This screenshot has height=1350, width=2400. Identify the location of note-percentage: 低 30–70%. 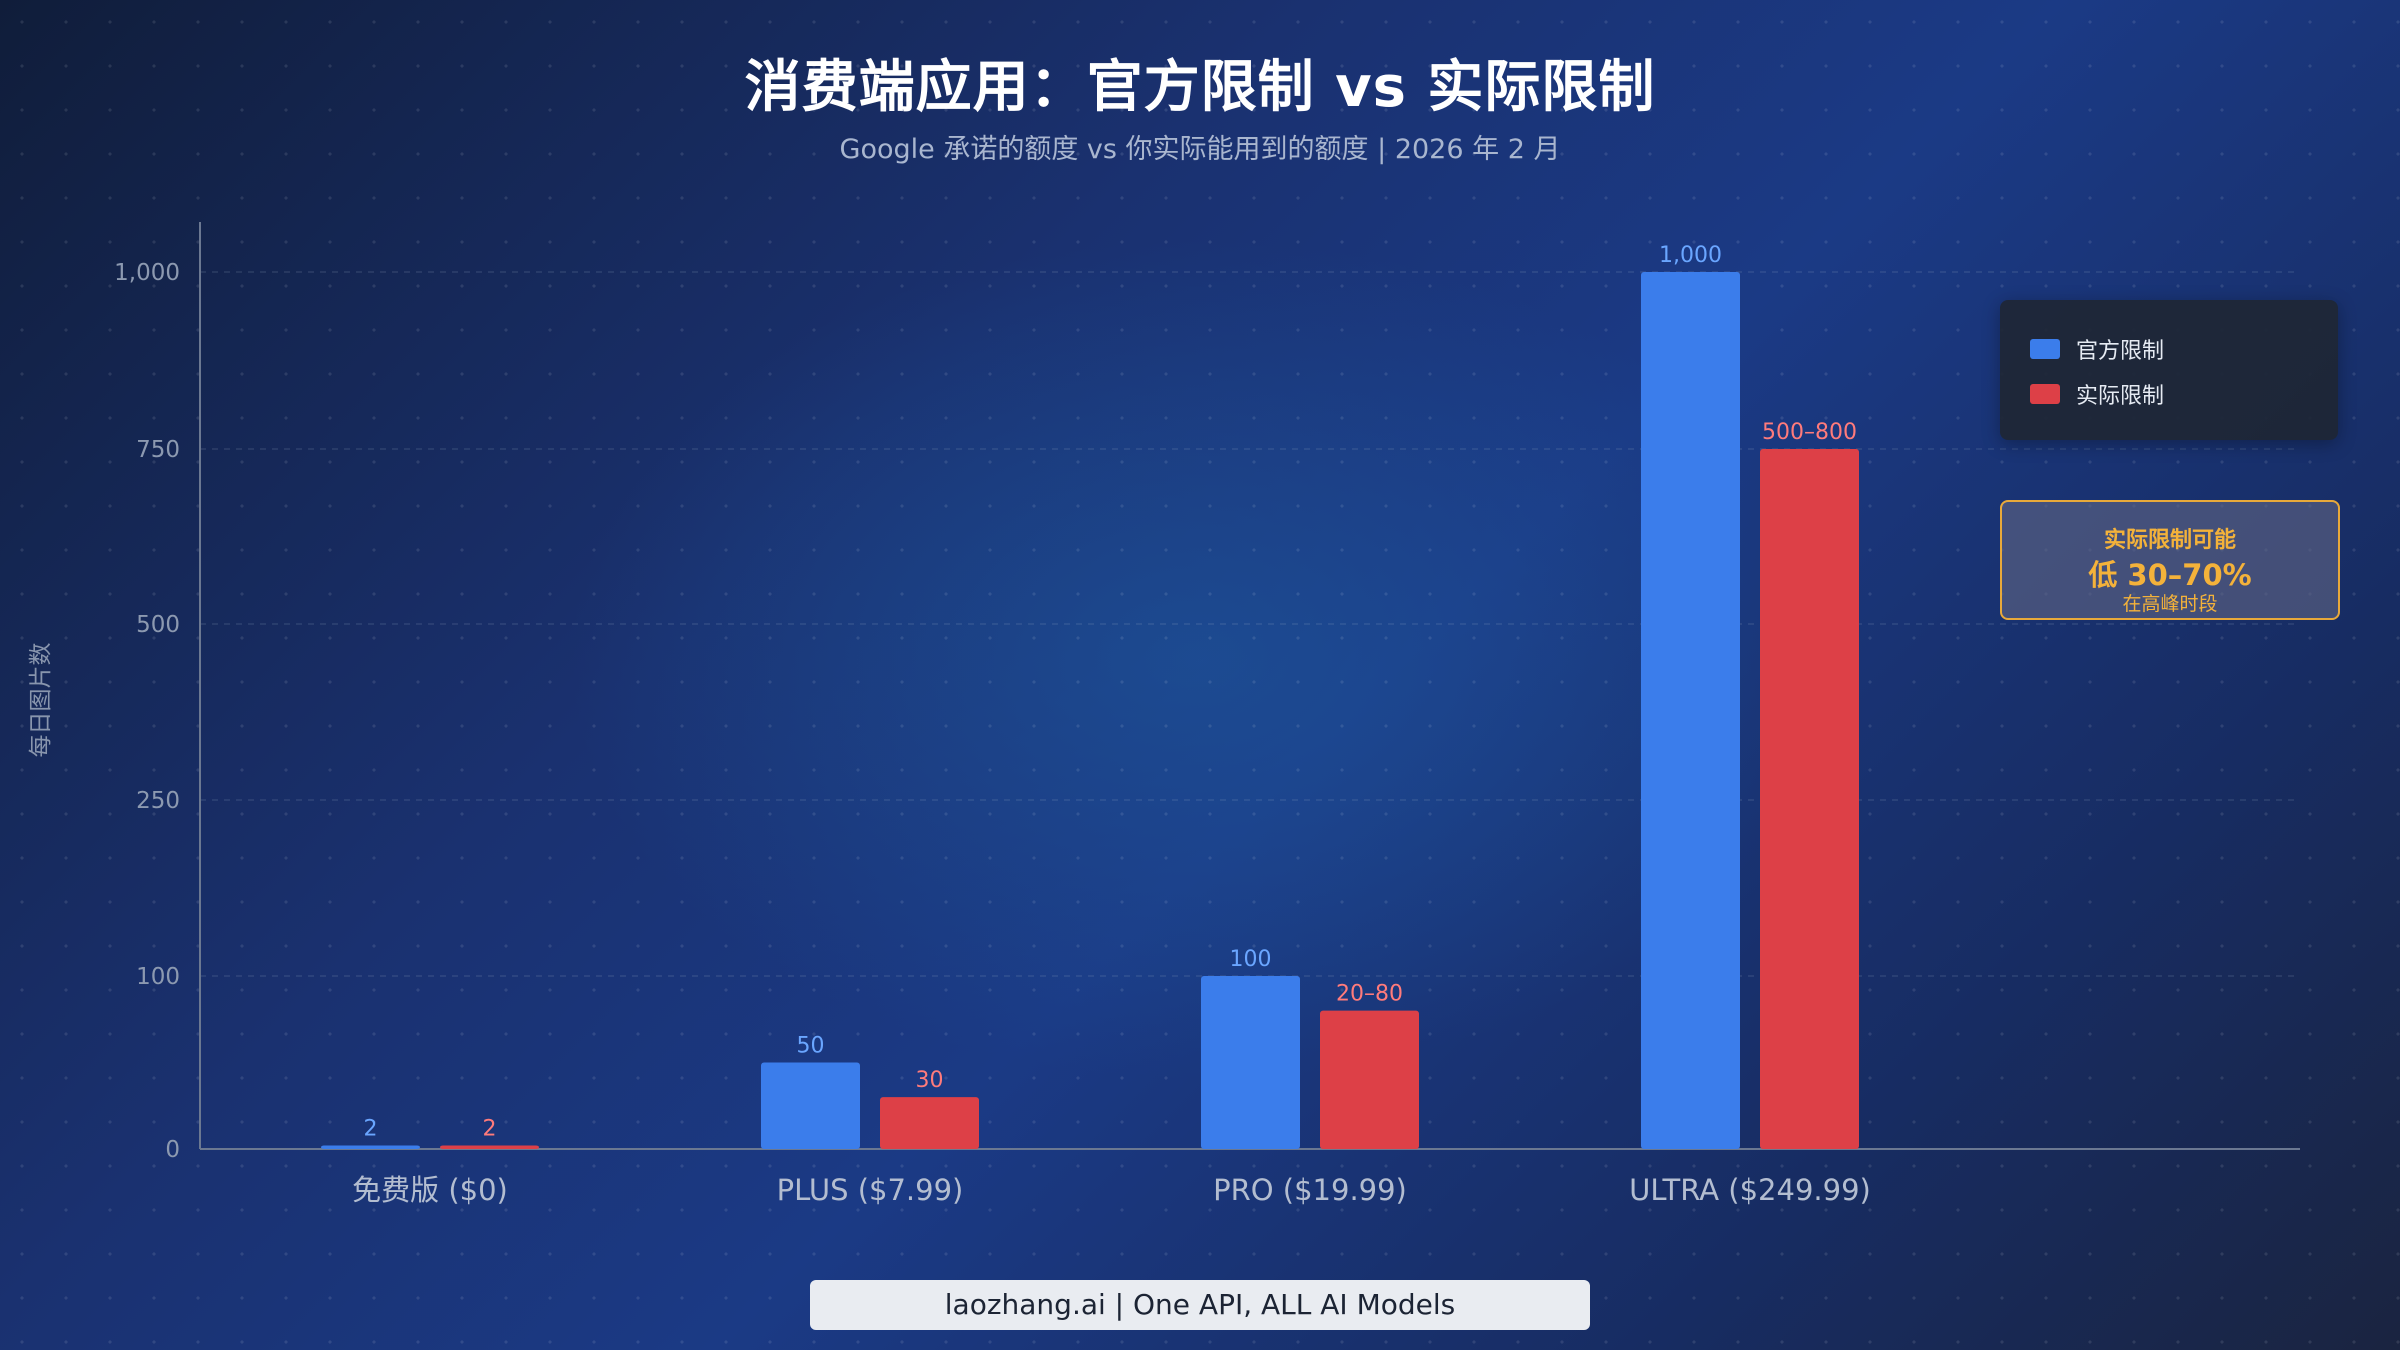
(2170, 575).